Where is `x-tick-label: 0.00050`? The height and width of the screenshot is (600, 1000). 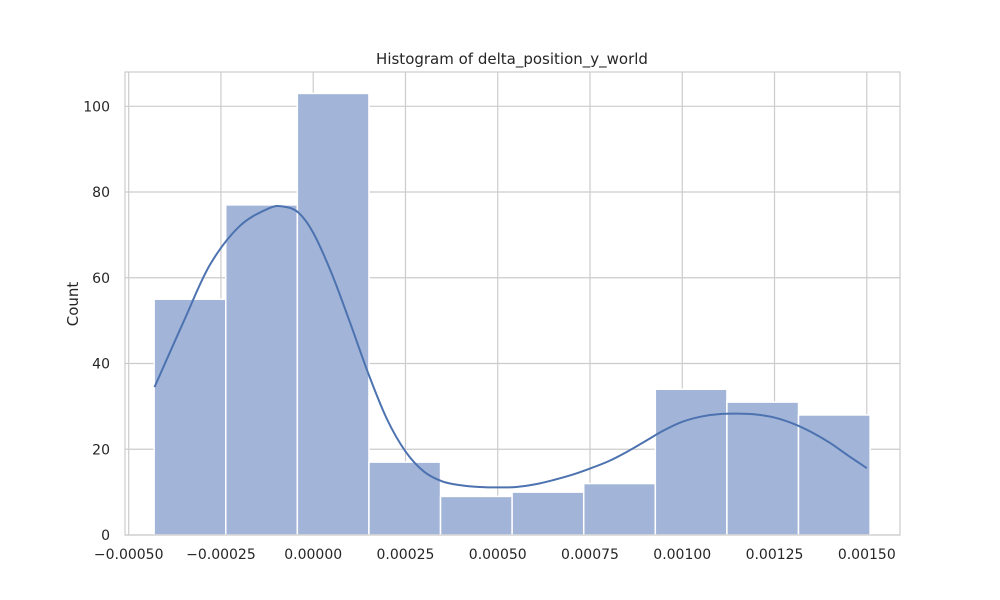 x-tick-label: 0.00050 is located at coordinates (498, 555).